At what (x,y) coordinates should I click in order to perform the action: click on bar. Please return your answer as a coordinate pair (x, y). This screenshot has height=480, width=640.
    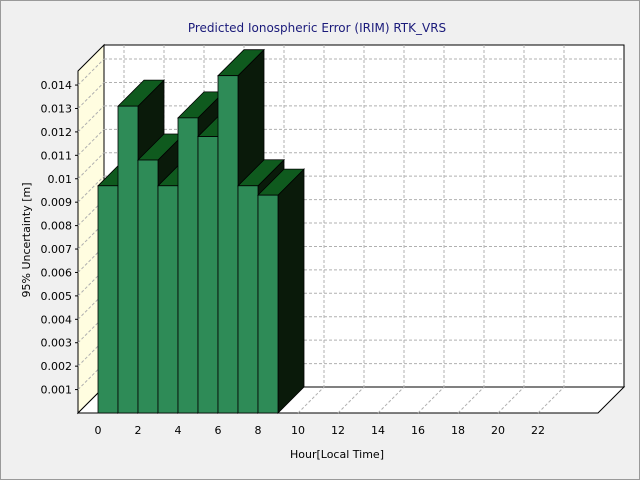
    Looking at the image, I should click on (281, 291).